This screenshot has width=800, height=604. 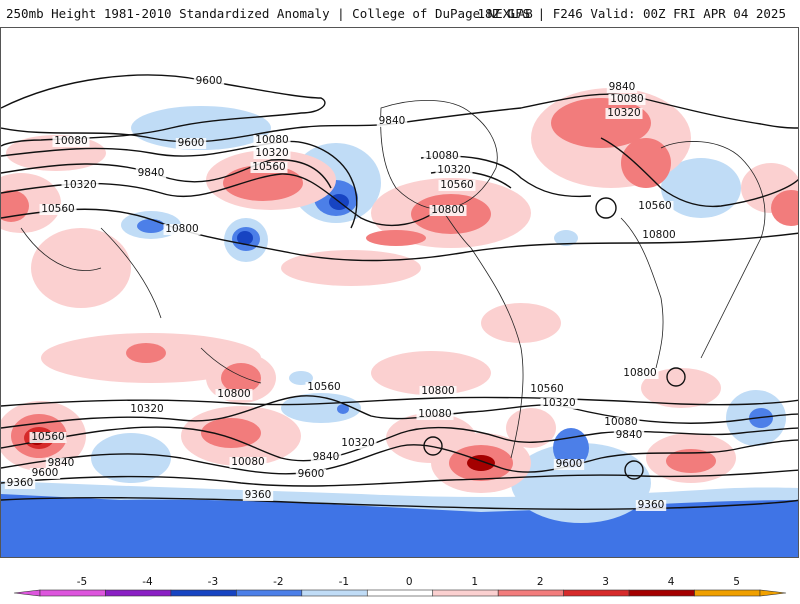 I want to click on colorbar-tick-label: -4, so click(x=147, y=582).